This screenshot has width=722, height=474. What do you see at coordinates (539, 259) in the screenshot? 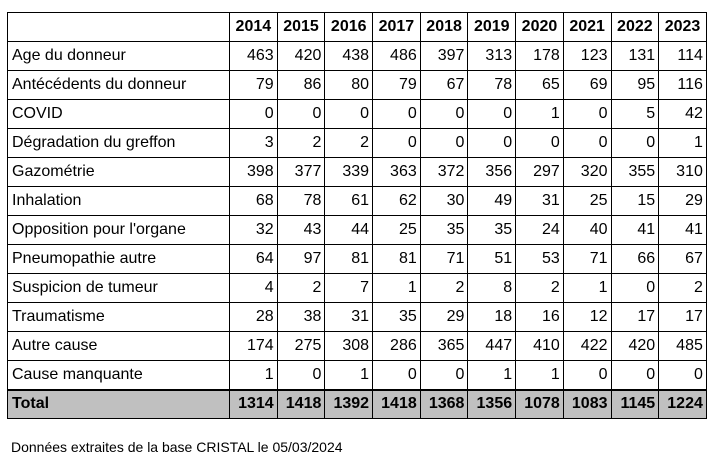
I see `value-cell: 53` at bounding box center [539, 259].